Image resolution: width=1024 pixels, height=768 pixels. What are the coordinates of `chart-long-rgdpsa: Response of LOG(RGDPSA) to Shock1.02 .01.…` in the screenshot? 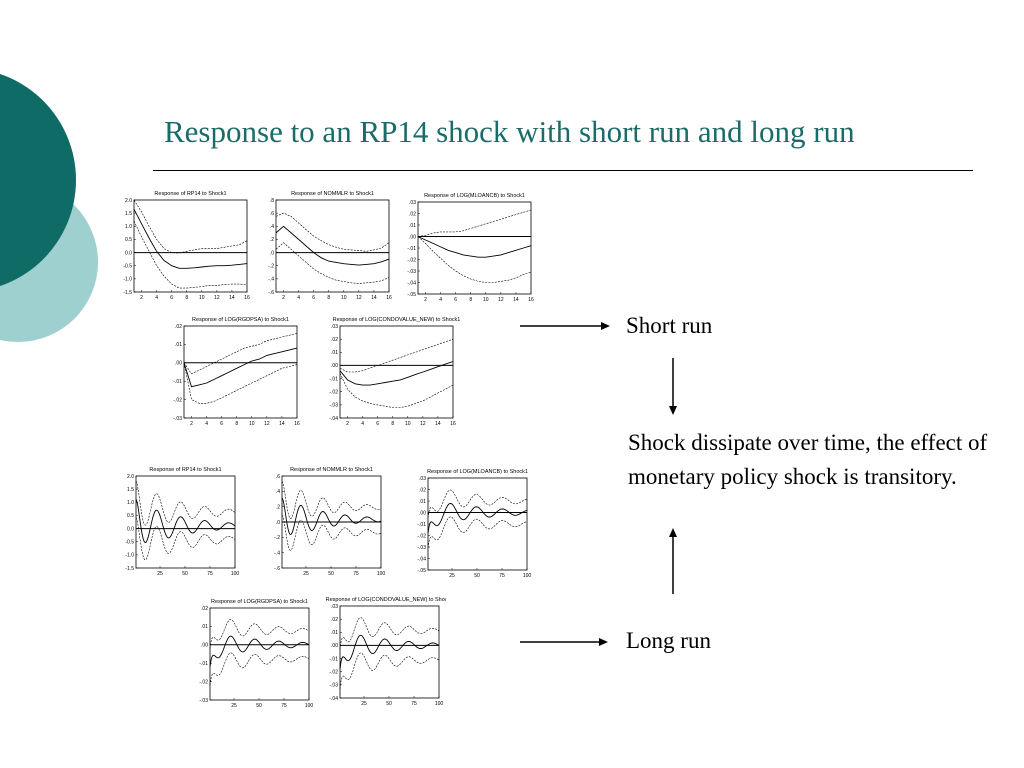 It's located at (256, 654).